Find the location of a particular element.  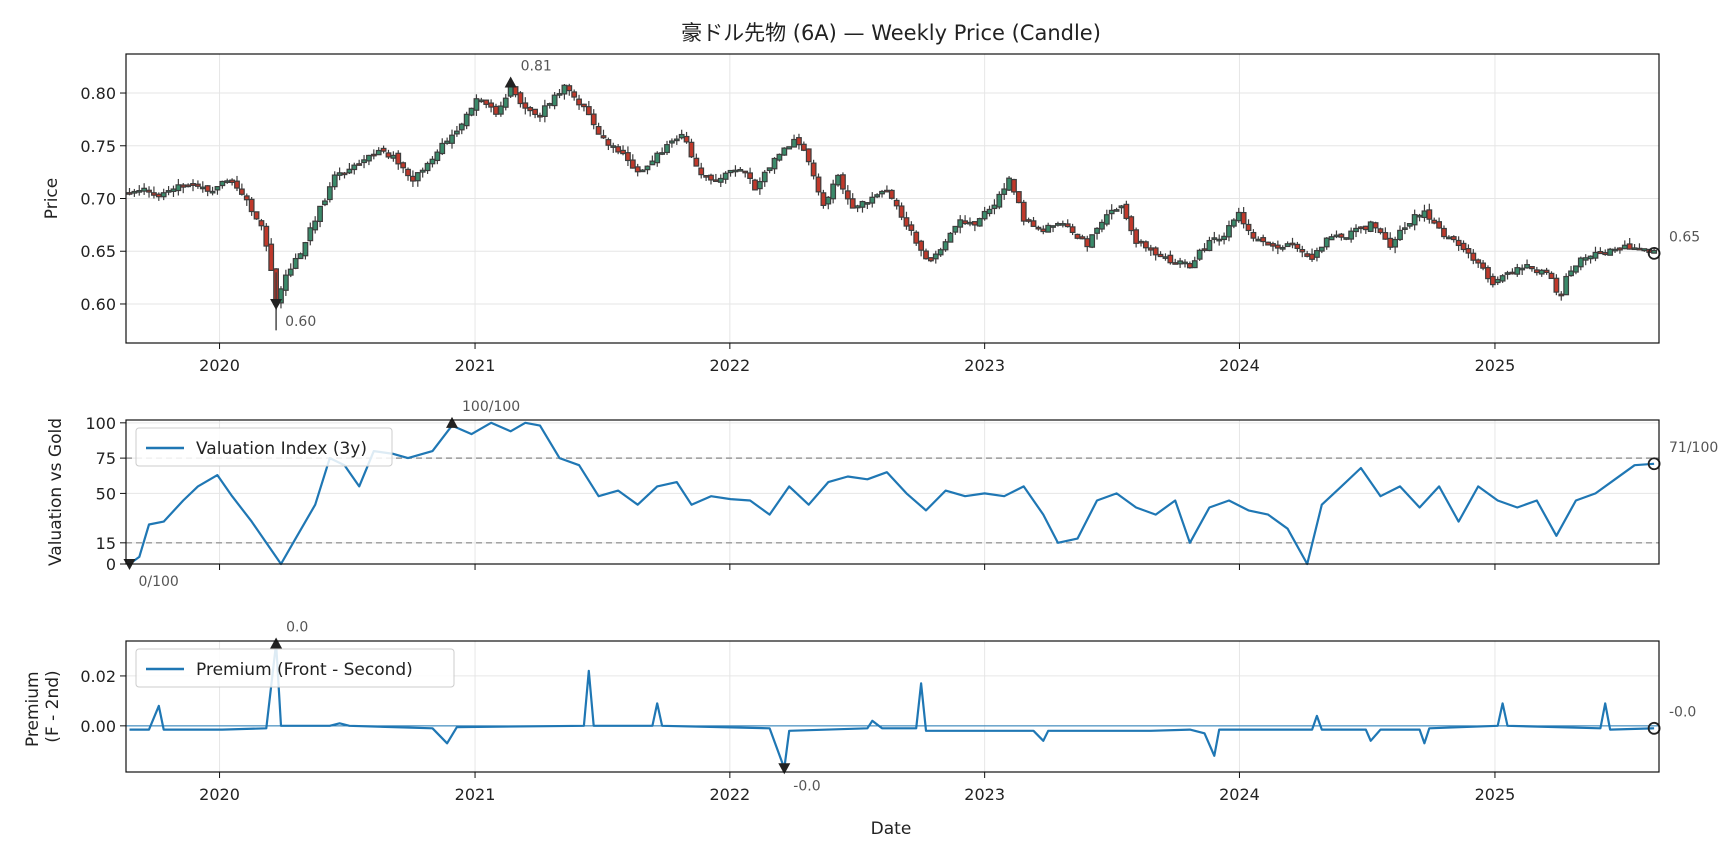

y-tick-label: 0 is located at coordinates (111, 564).